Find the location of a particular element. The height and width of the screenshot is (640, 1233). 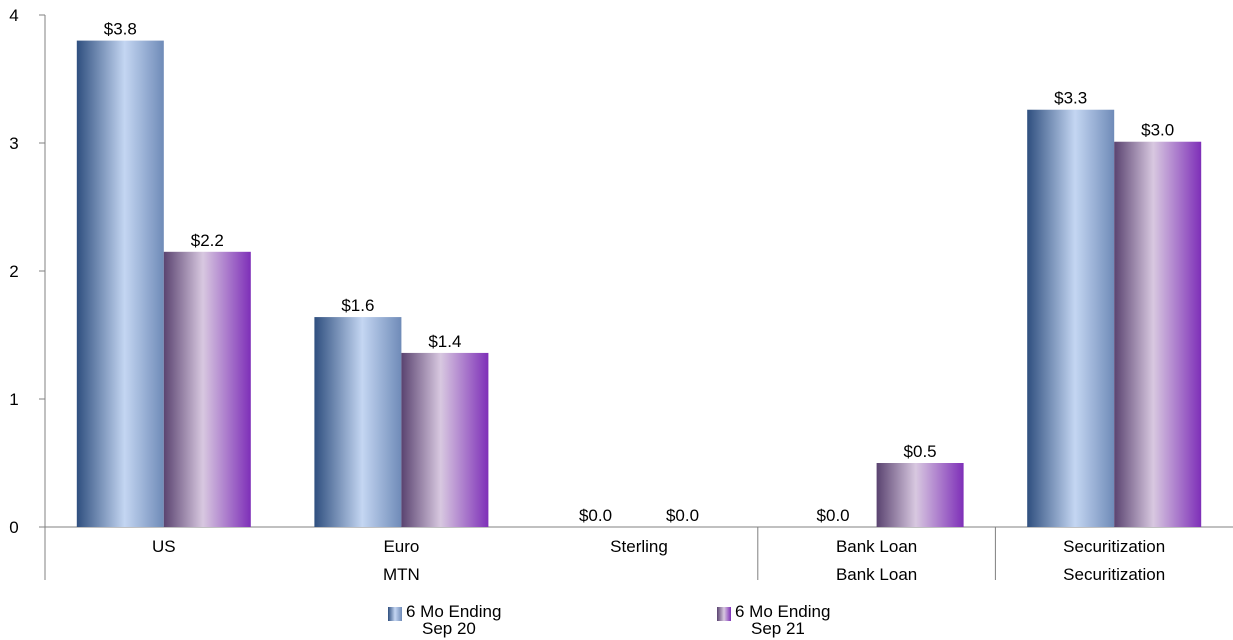

legend-label-series-1-line1: 6 Mo Ending is located at coordinates (454, 611).